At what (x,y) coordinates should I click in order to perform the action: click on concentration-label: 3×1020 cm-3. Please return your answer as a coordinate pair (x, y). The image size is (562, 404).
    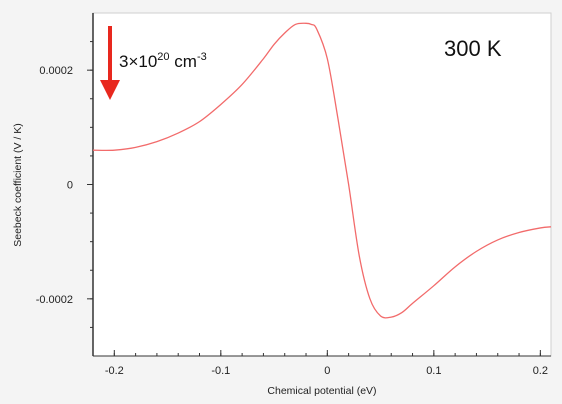
    Looking at the image, I should click on (163, 61).